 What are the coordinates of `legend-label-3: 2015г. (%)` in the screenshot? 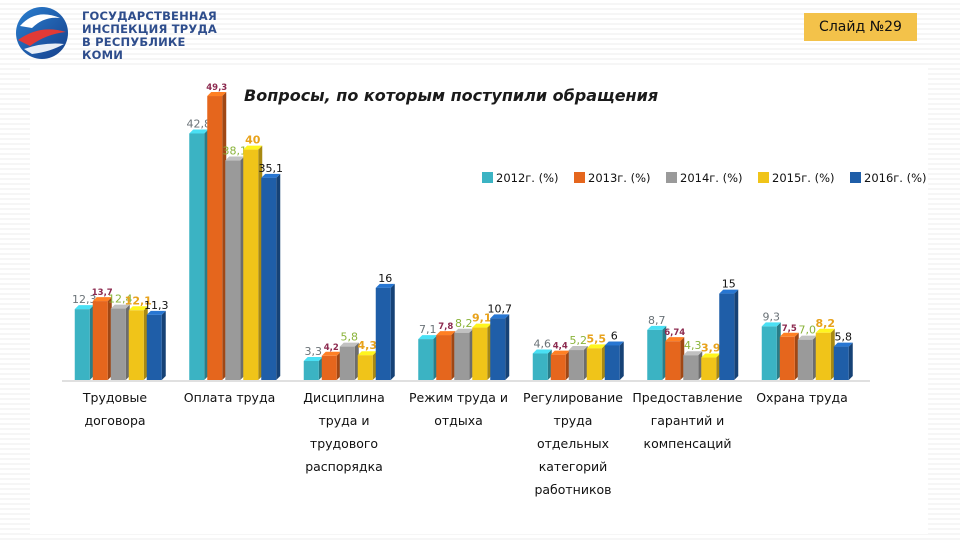 It's located at (803, 178).